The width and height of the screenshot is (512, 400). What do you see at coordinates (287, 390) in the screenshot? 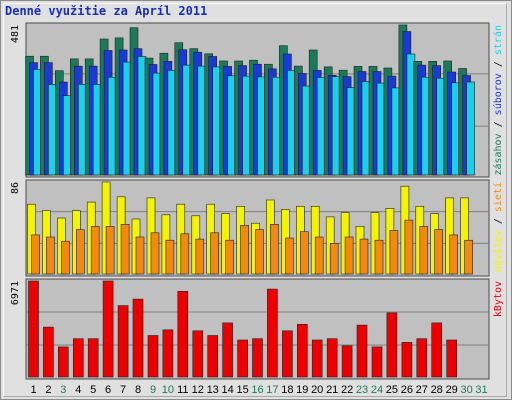
I see `x-tick-label-18: 18` at bounding box center [287, 390].